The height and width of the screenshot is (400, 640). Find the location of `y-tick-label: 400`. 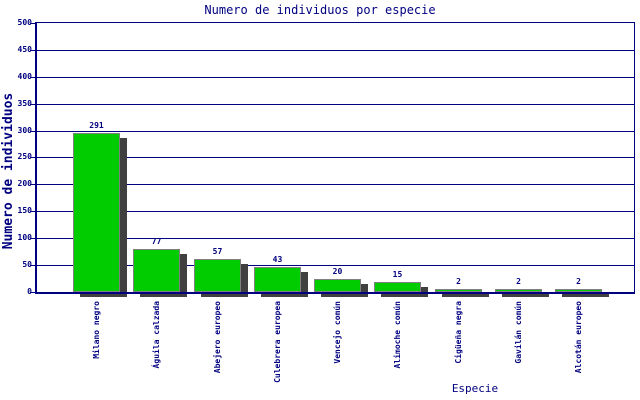

y-tick-label: 400 is located at coordinates (24, 76).